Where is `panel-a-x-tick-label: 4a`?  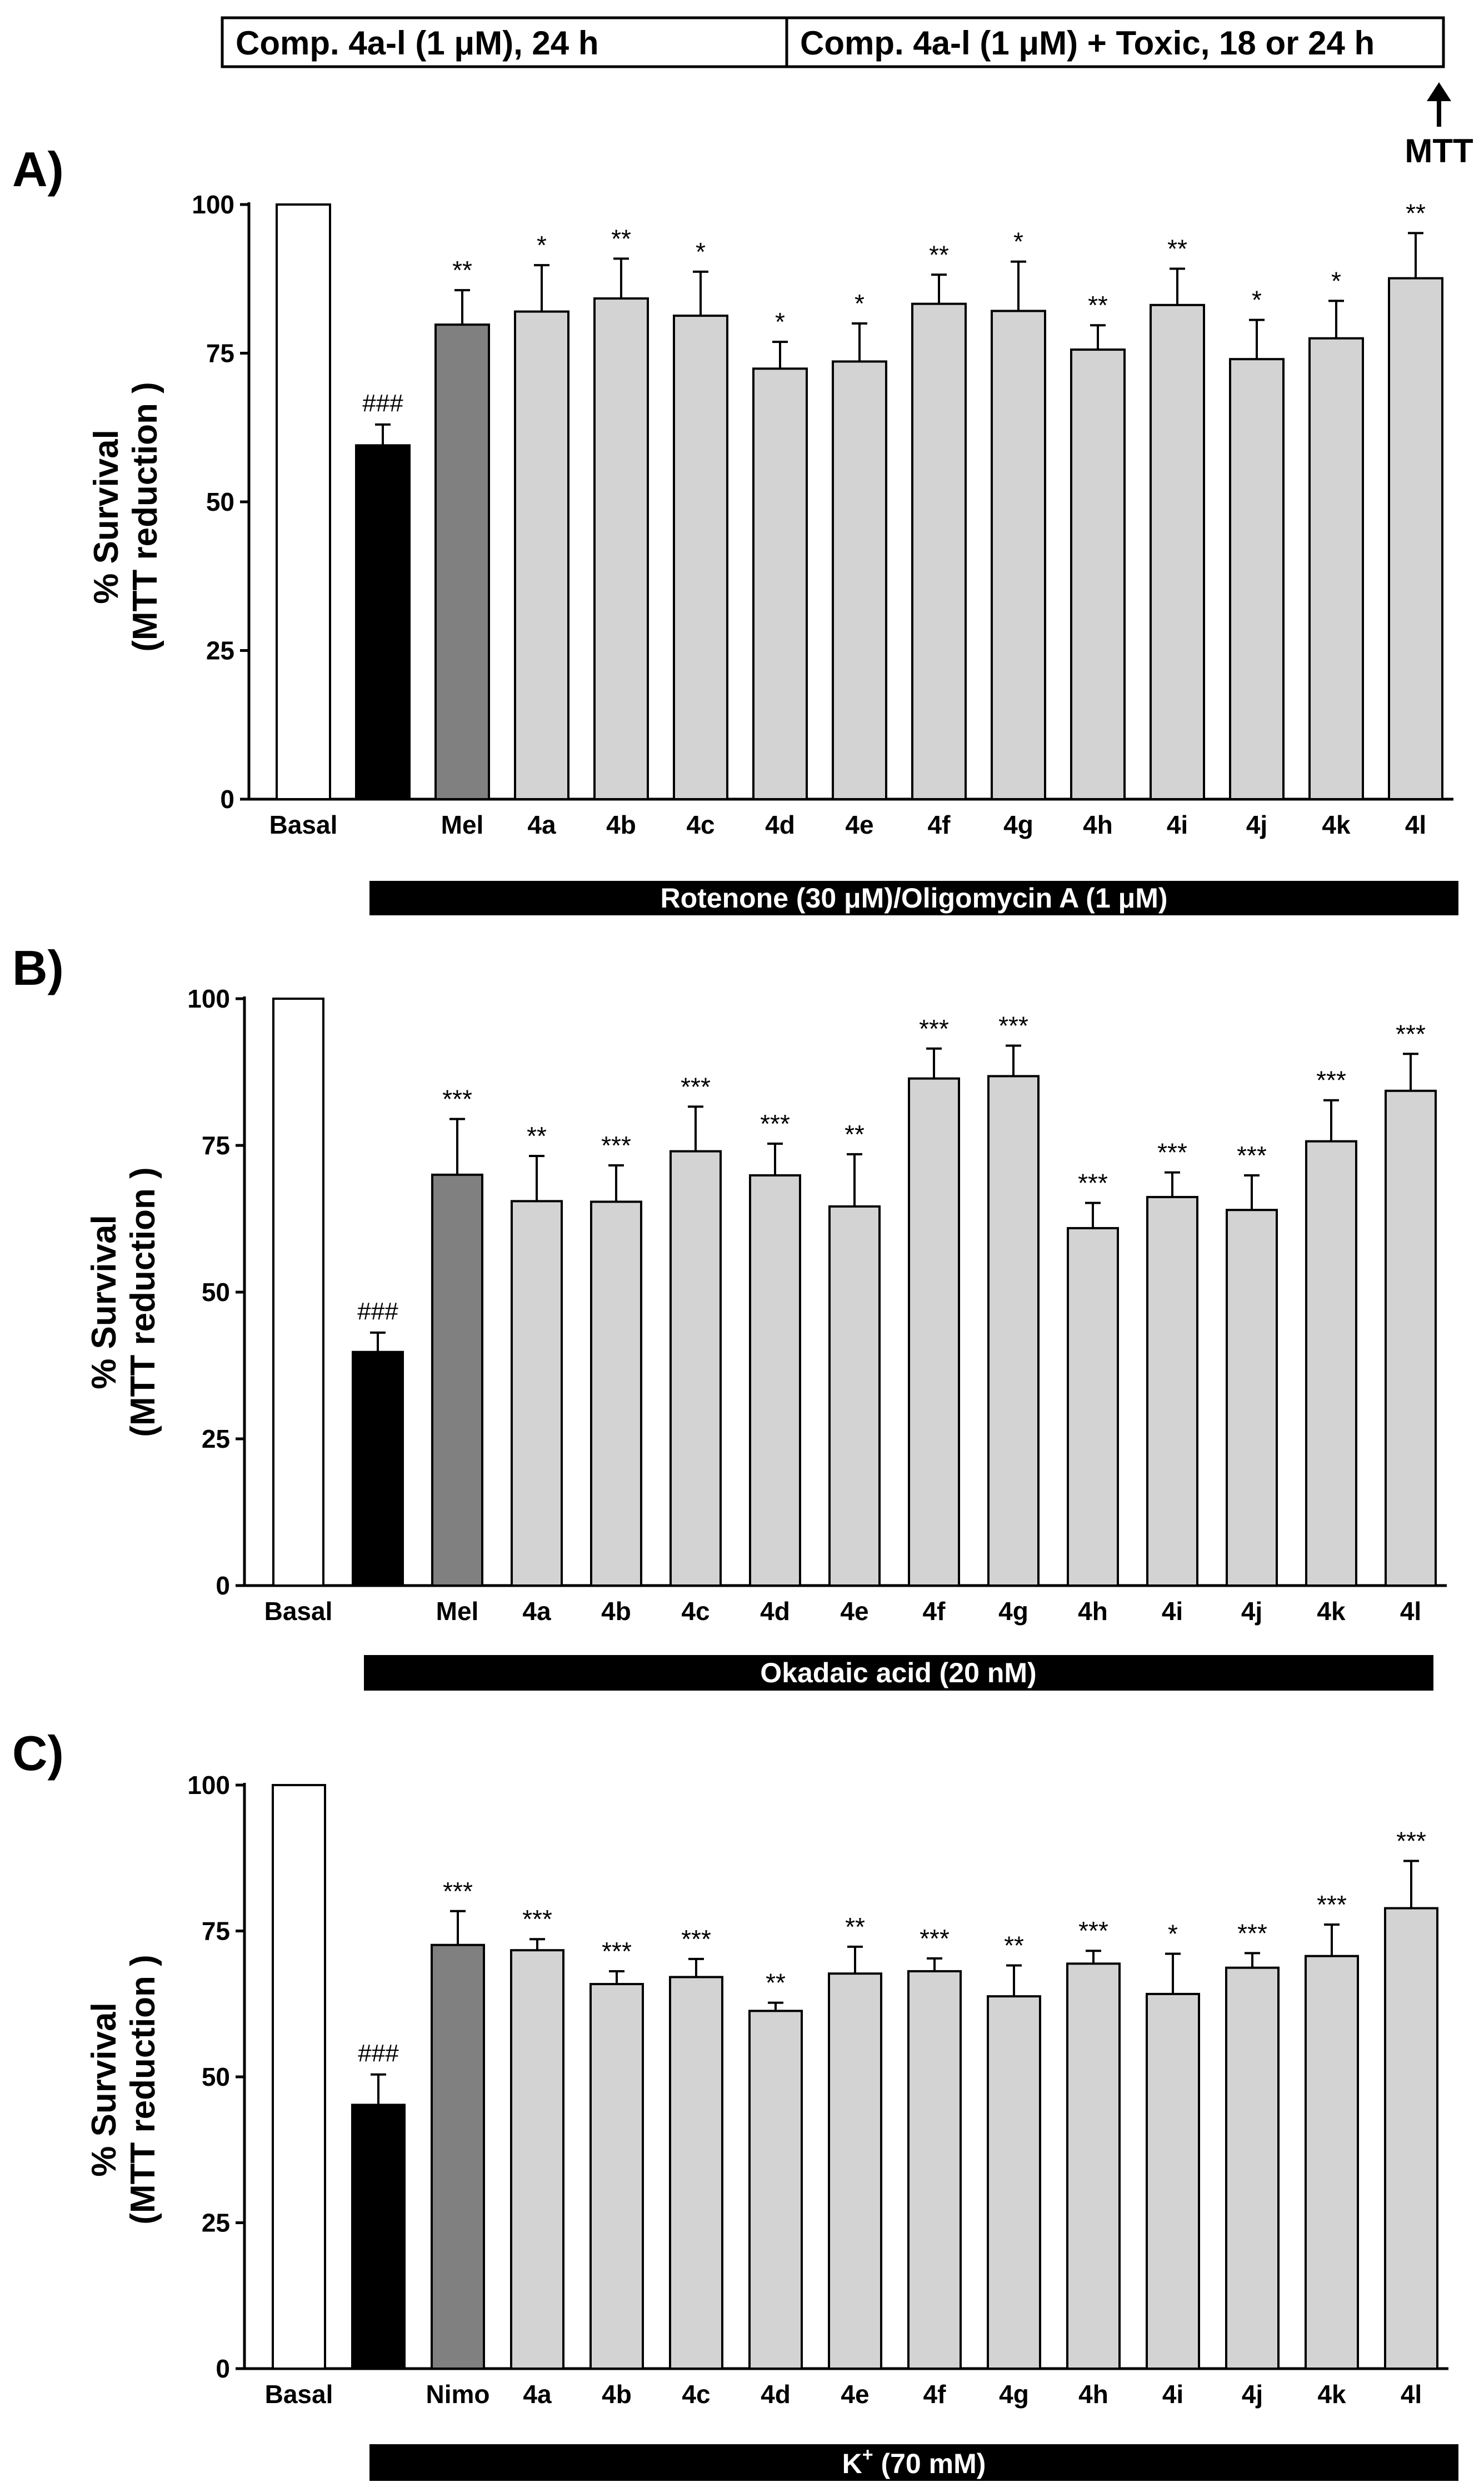 panel-a-x-tick-label: 4a is located at coordinates (541, 824).